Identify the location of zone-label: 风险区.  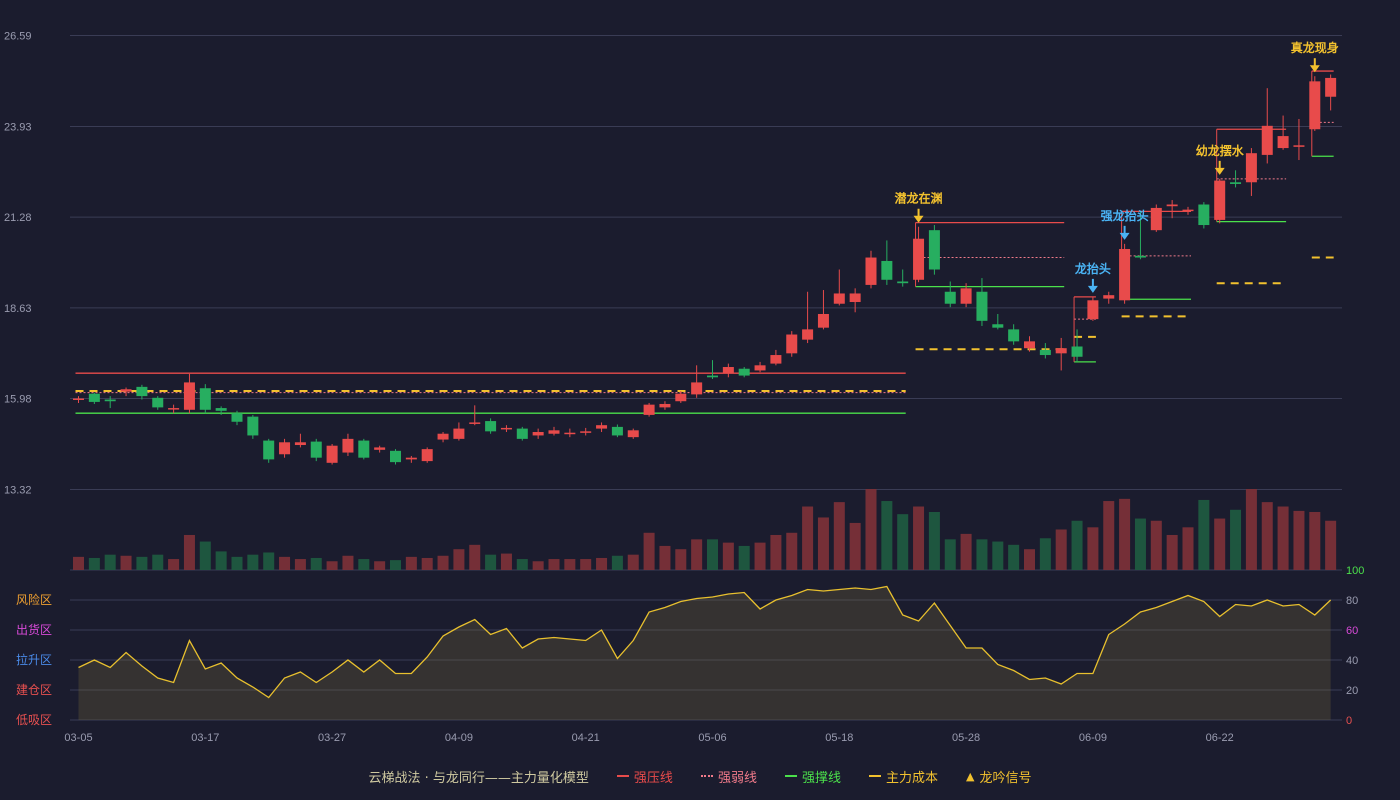
(34, 599).